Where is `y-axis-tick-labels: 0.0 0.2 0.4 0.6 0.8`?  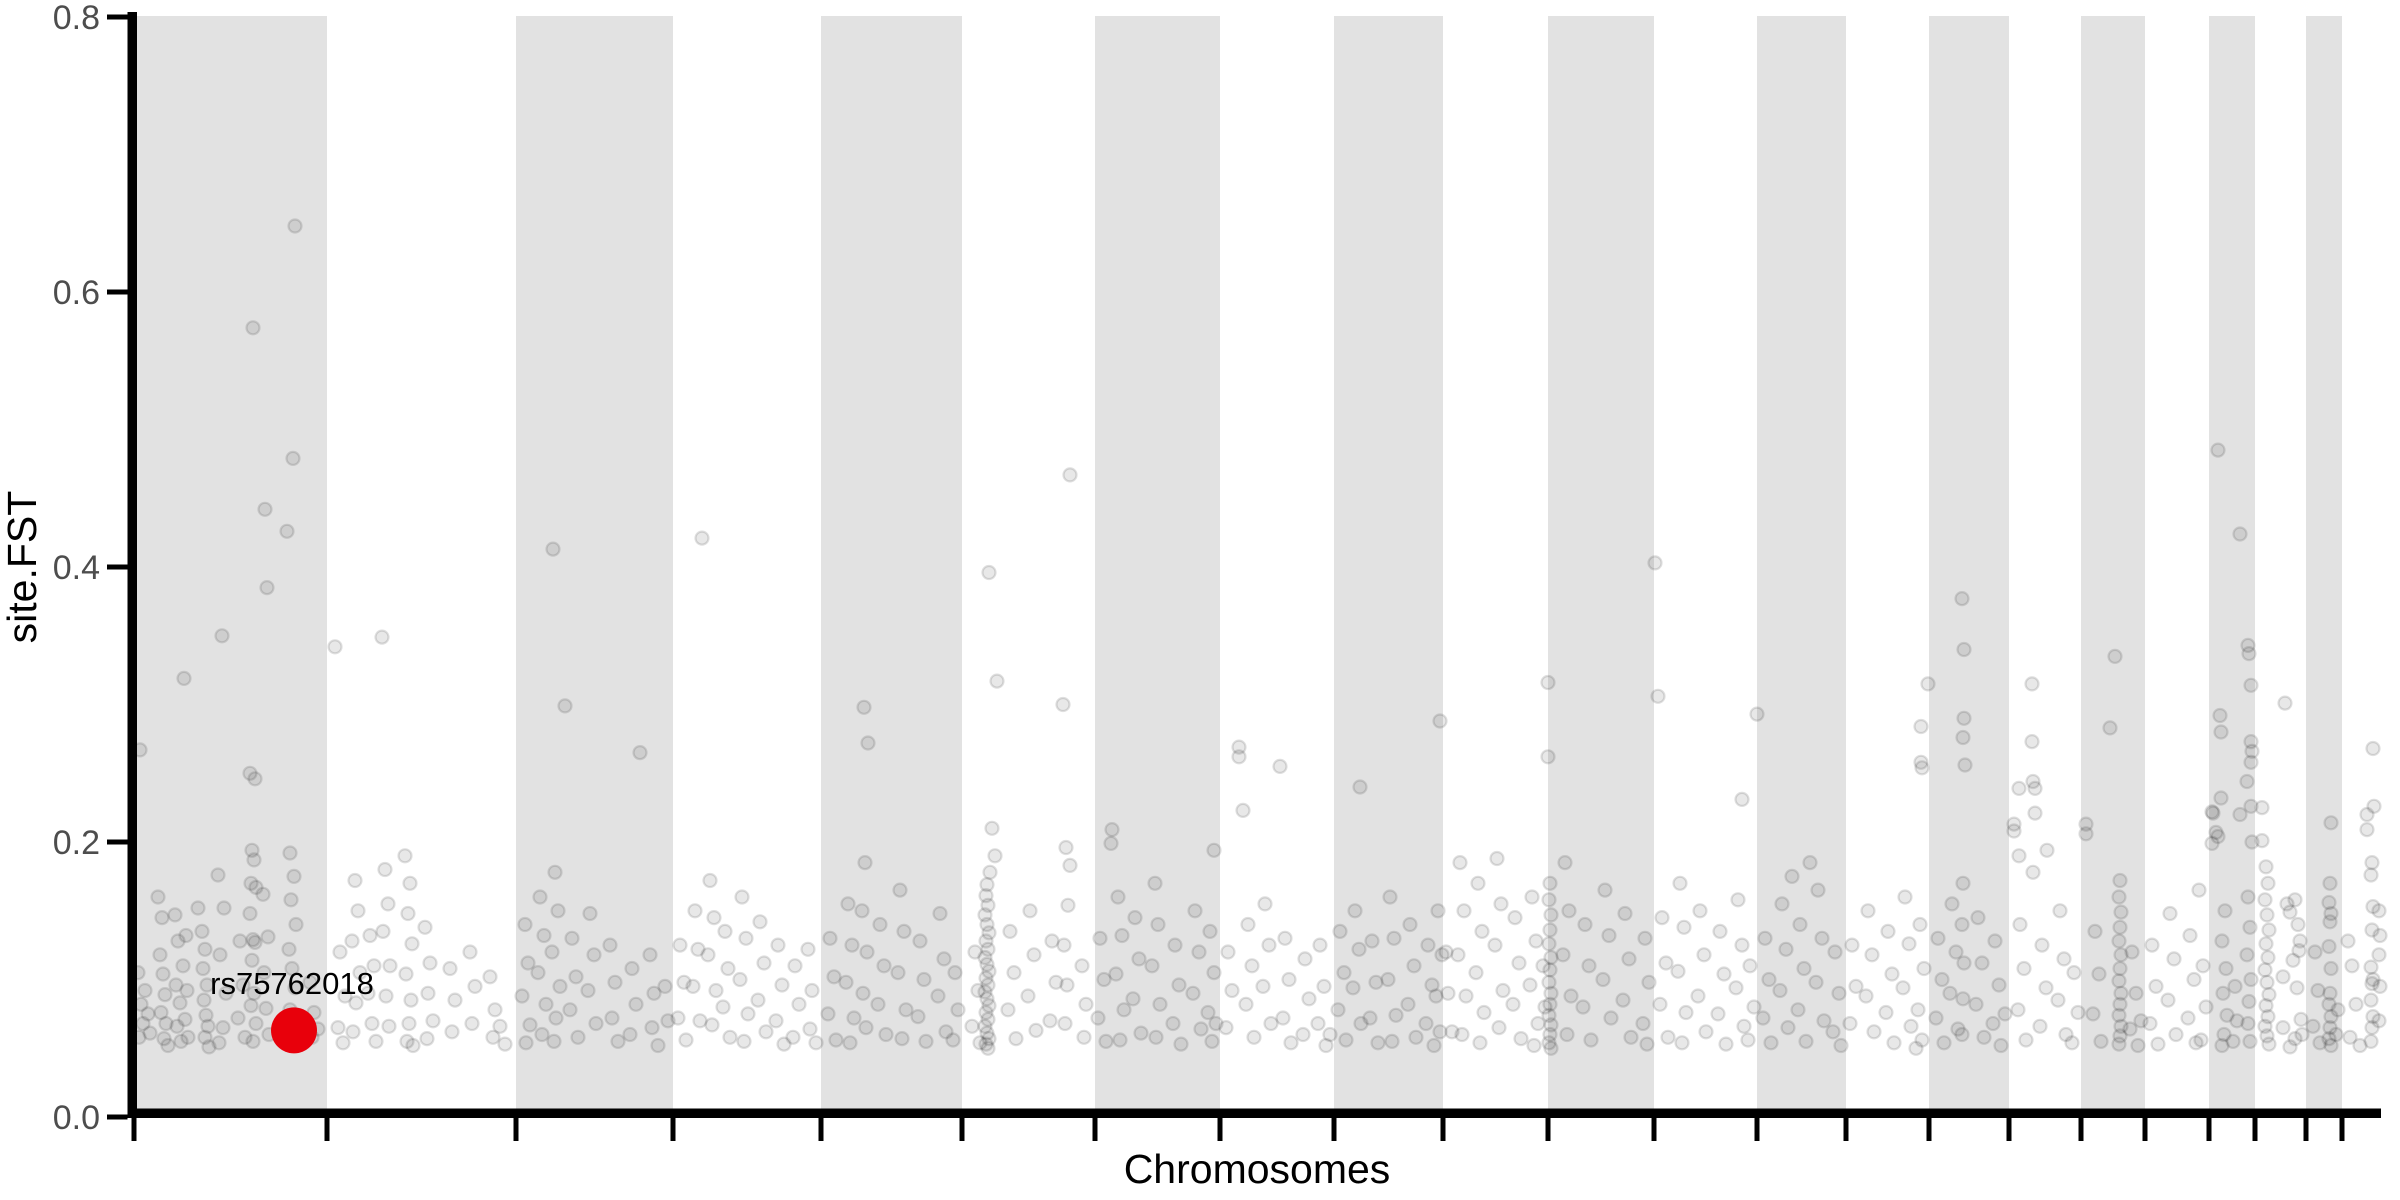
y-axis-tick-labels: 0.0 0.2 0.4 0.6 0.8 is located at coordinates (76, 568).